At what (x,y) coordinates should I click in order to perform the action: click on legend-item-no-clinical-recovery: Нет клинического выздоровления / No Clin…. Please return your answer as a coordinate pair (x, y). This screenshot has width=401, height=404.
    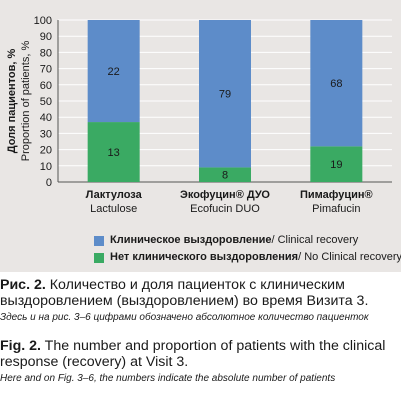
    Looking at the image, I should click on (247, 257).